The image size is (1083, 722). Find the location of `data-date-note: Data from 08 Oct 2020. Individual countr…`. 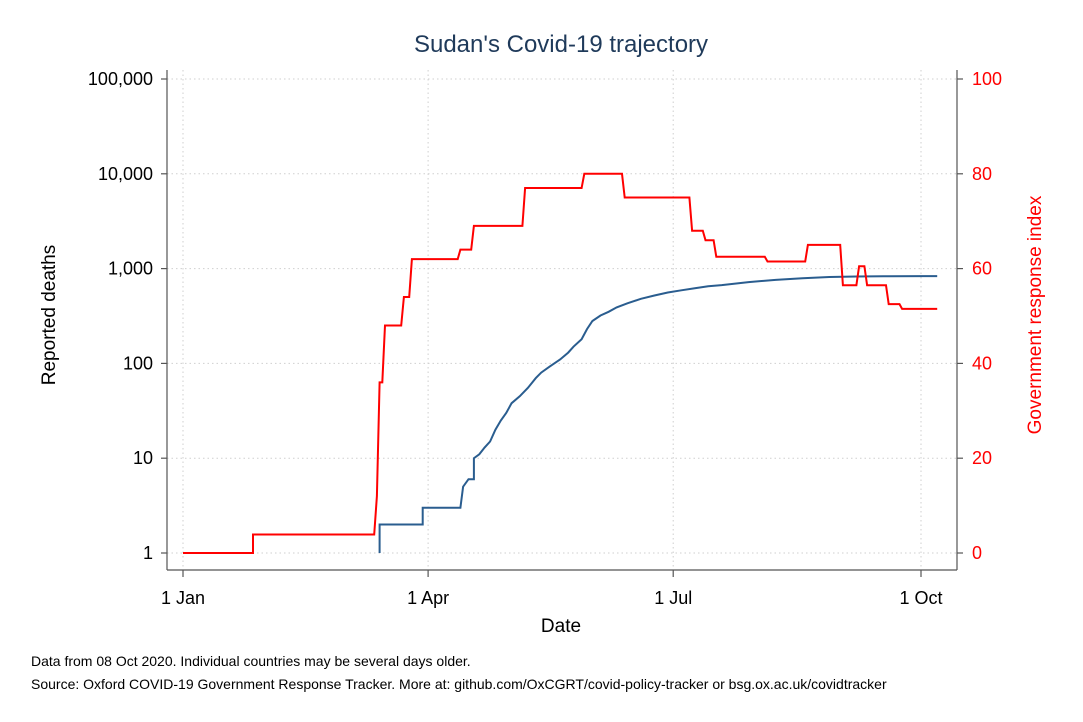

data-date-note: Data from 08 Oct 2020. Individual countr… is located at coordinates (251, 661).